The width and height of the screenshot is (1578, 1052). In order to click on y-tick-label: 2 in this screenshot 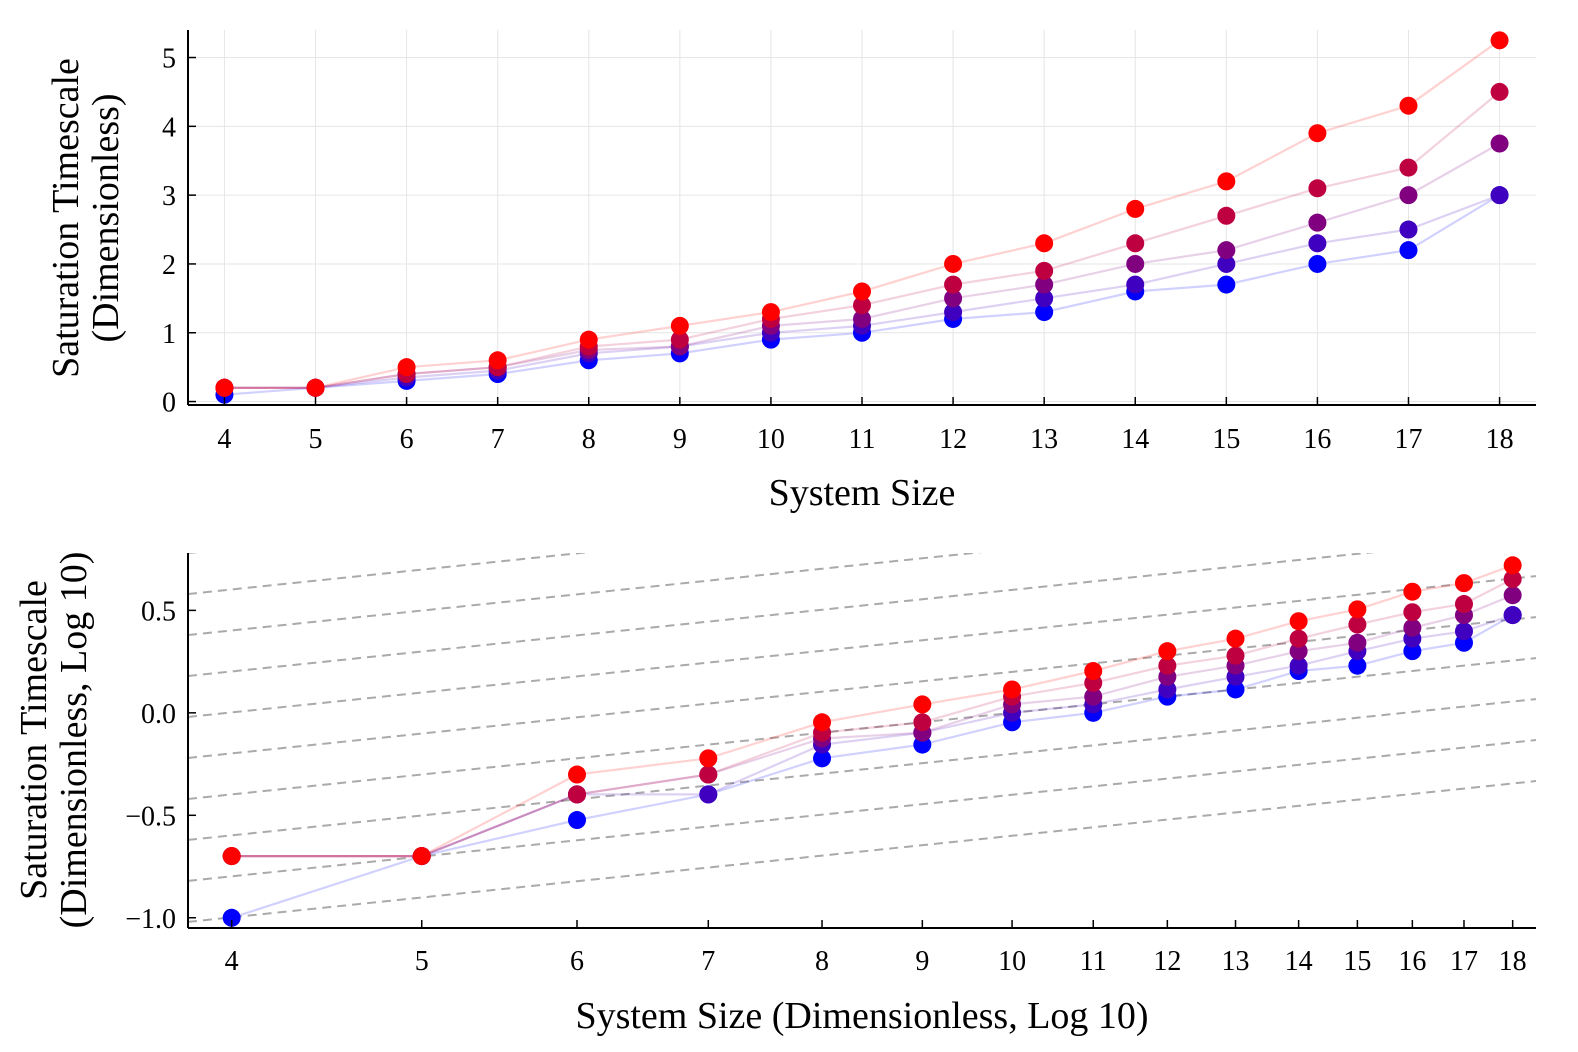, I will do `click(169, 265)`.